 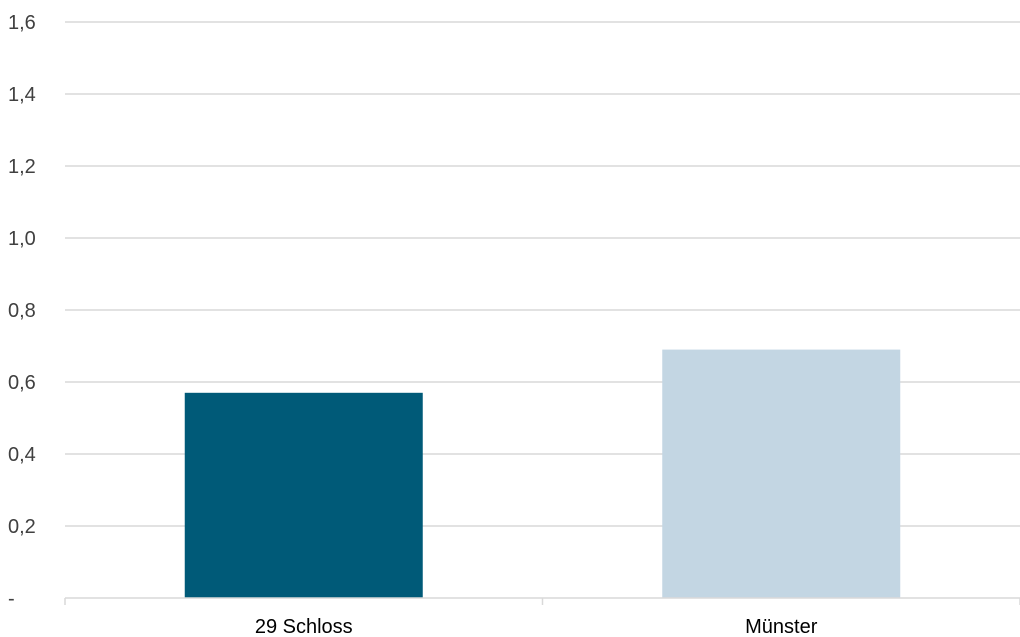 I want to click on y-tick-label: 1,0, so click(x=22, y=239).